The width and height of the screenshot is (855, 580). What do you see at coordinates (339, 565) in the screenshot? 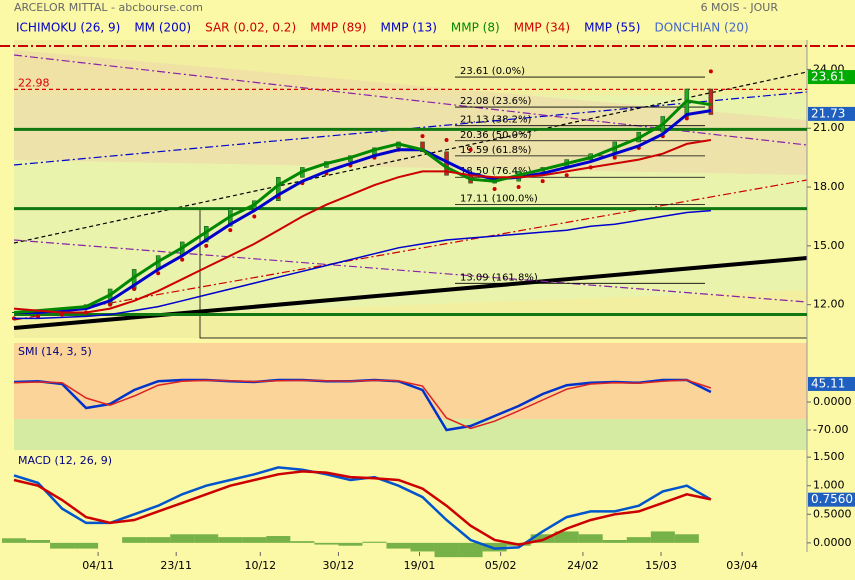
I see `x-tick-label: 30/12` at bounding box center [339, 565].